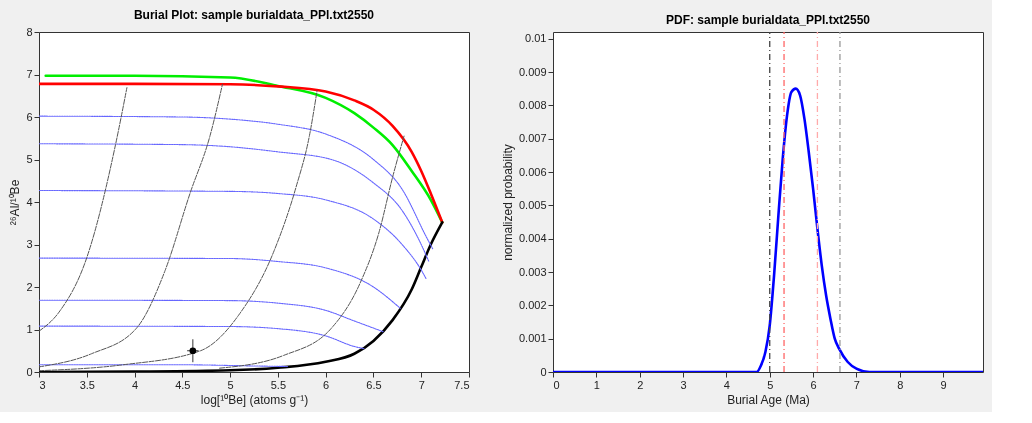  Describe the element at coordinates (532, 271) in the screenshot. I see `y-tick-label: 0.003` at that location.